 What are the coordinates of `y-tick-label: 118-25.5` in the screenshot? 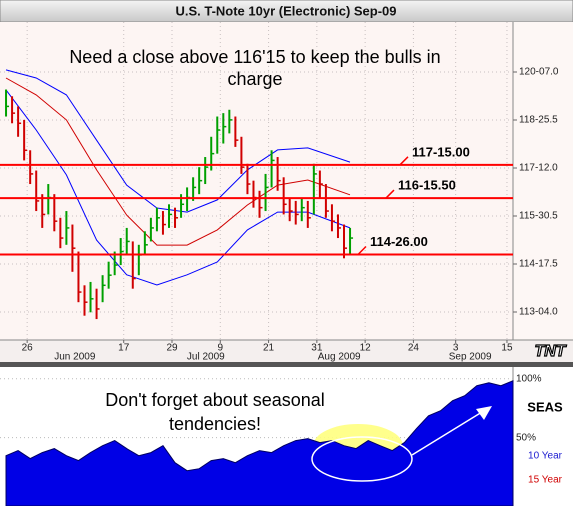 It's located at (538, 120).